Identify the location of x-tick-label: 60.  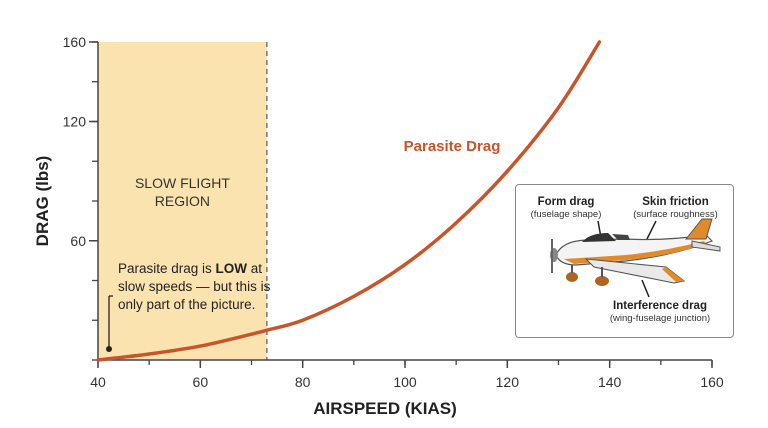
(201, 382).